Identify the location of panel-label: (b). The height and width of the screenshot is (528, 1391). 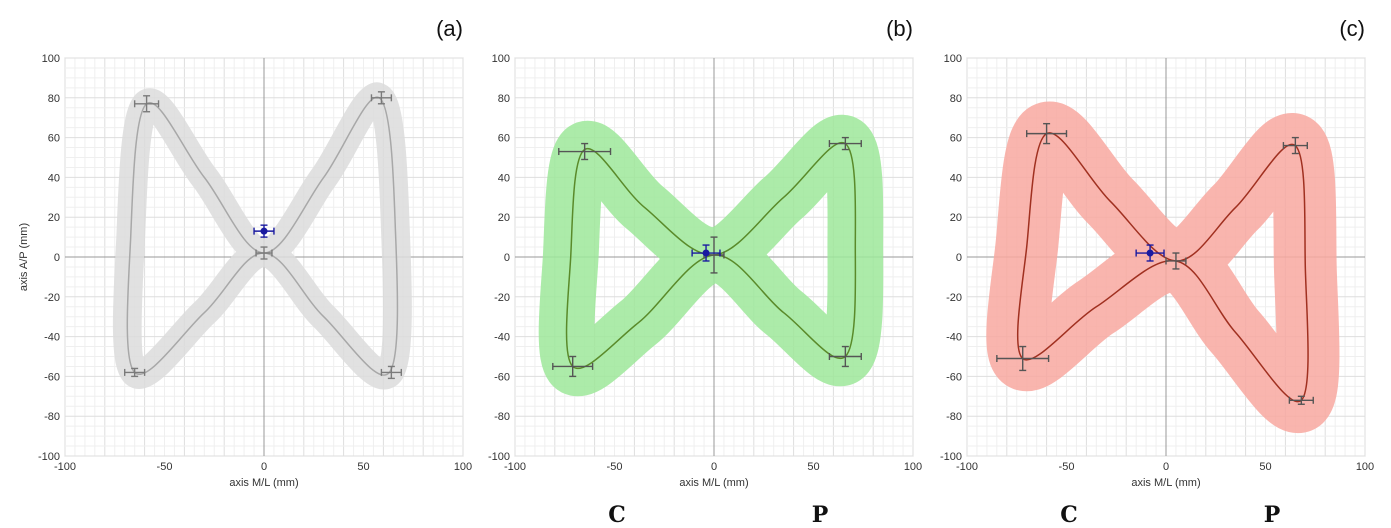
(899, 28).